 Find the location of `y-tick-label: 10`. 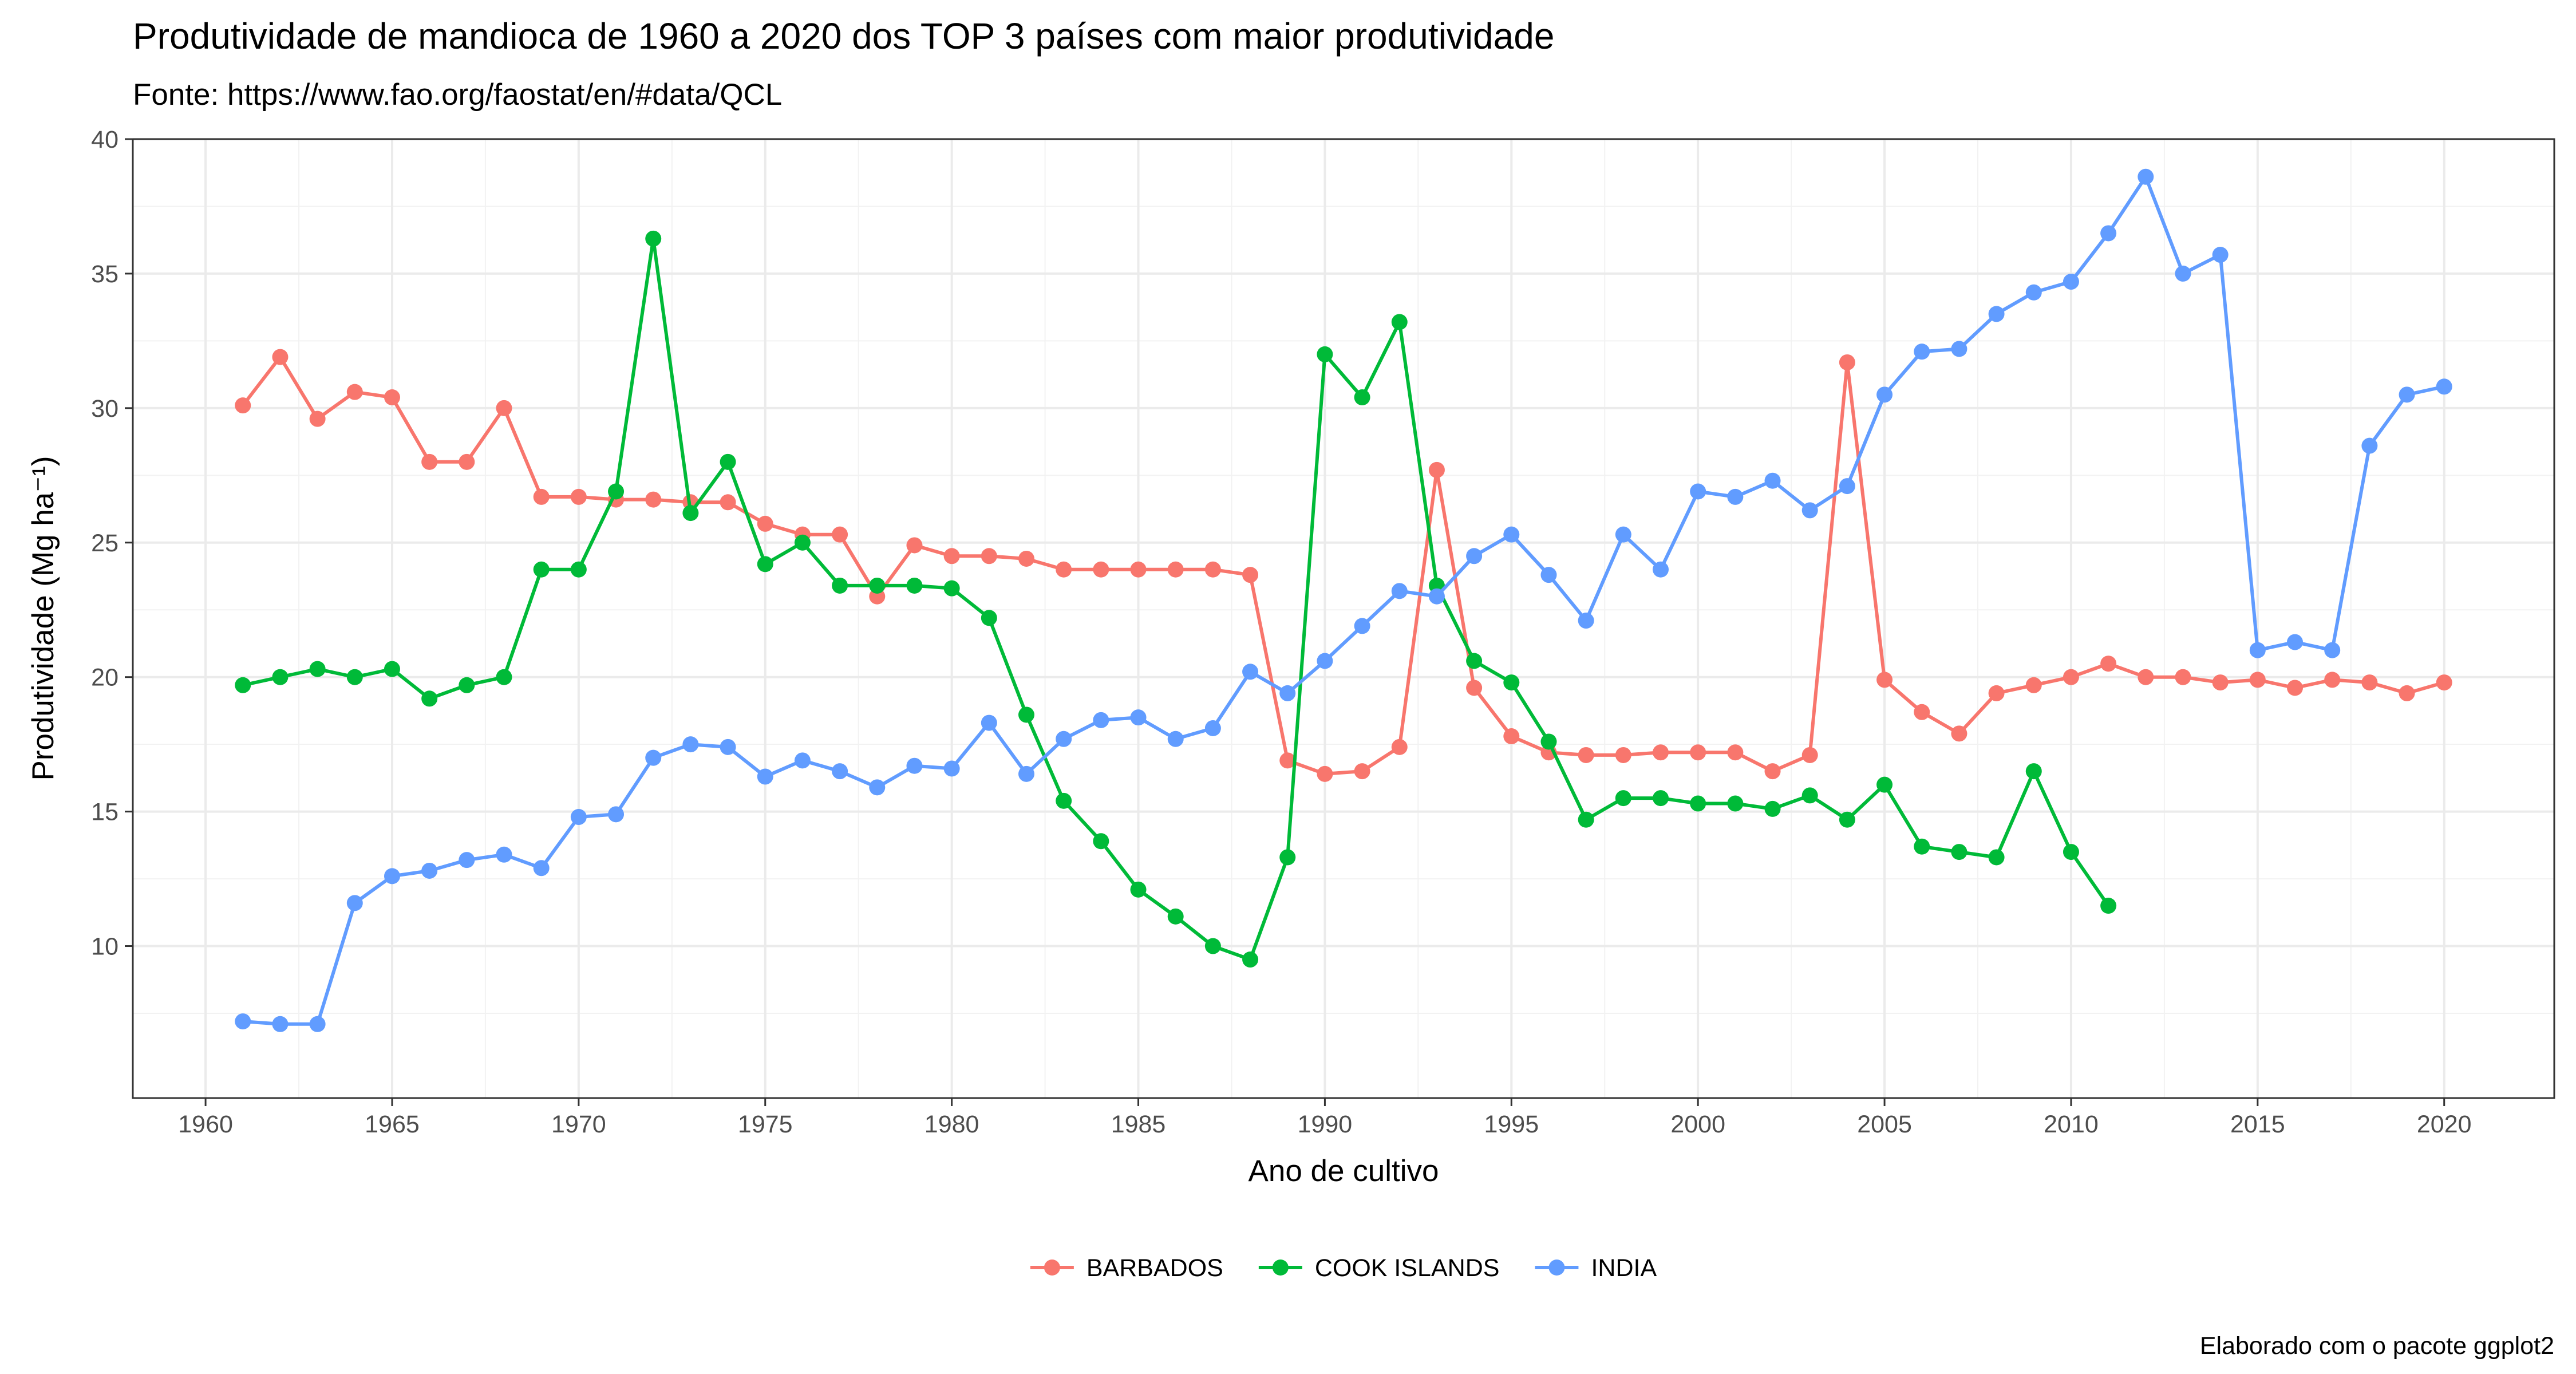

y-tick-label: 10 is located at coordinates (104, 947).